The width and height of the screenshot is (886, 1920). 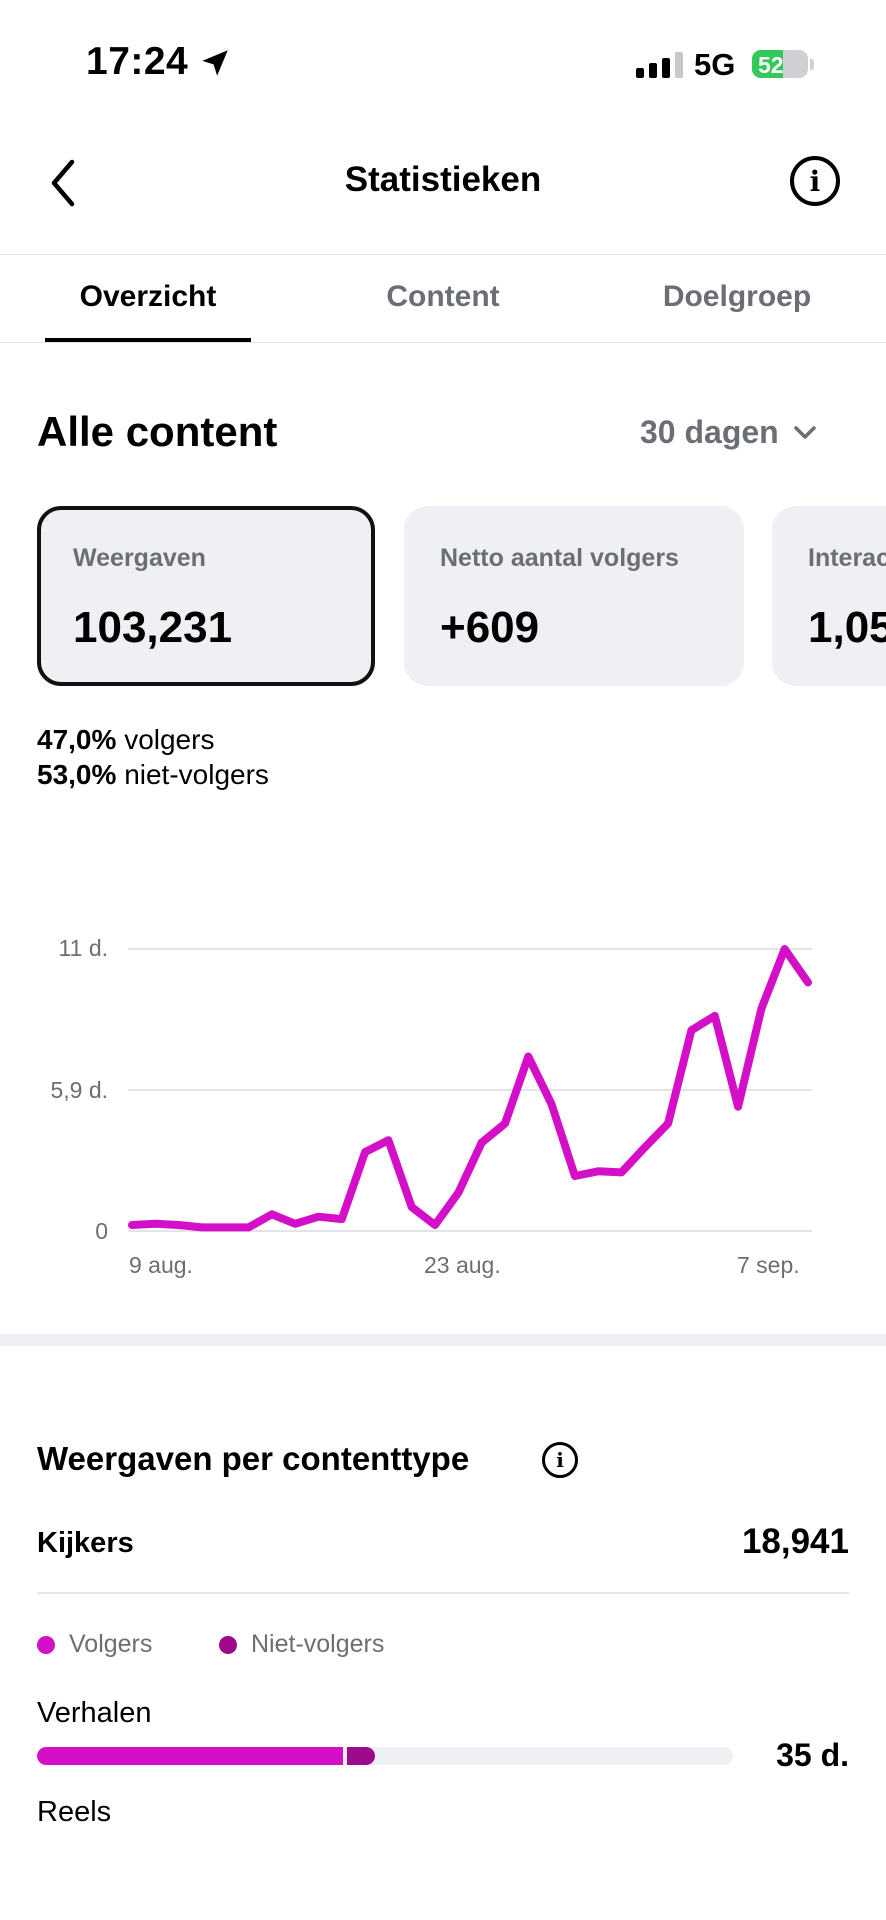 I want to click on views-series-line, so click(x=470, y=1088).